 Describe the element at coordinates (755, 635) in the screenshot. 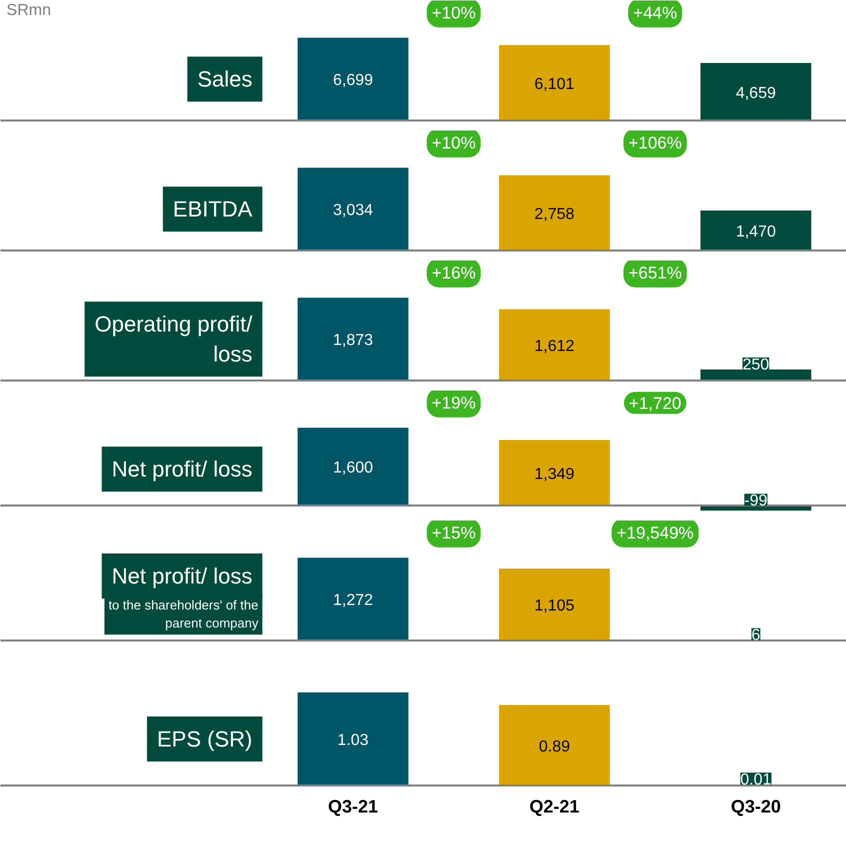

I see `data-label: 6` at that location.